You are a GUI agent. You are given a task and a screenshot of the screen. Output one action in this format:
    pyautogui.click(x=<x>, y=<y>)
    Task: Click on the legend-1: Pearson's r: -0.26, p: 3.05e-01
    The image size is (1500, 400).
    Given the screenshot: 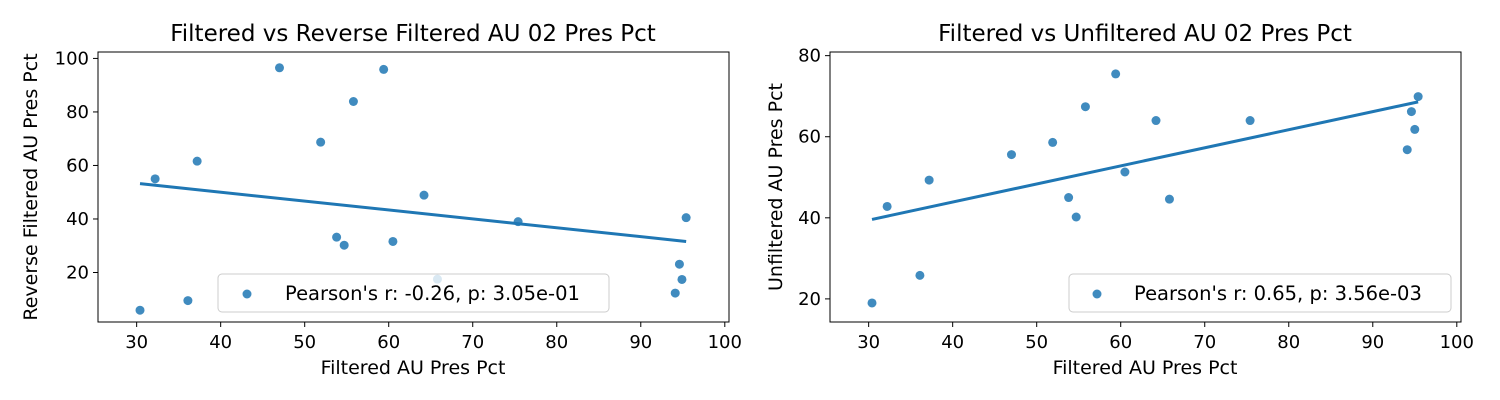 What is the action you would take?
    pyautogui.click(x=413, y=293)
    